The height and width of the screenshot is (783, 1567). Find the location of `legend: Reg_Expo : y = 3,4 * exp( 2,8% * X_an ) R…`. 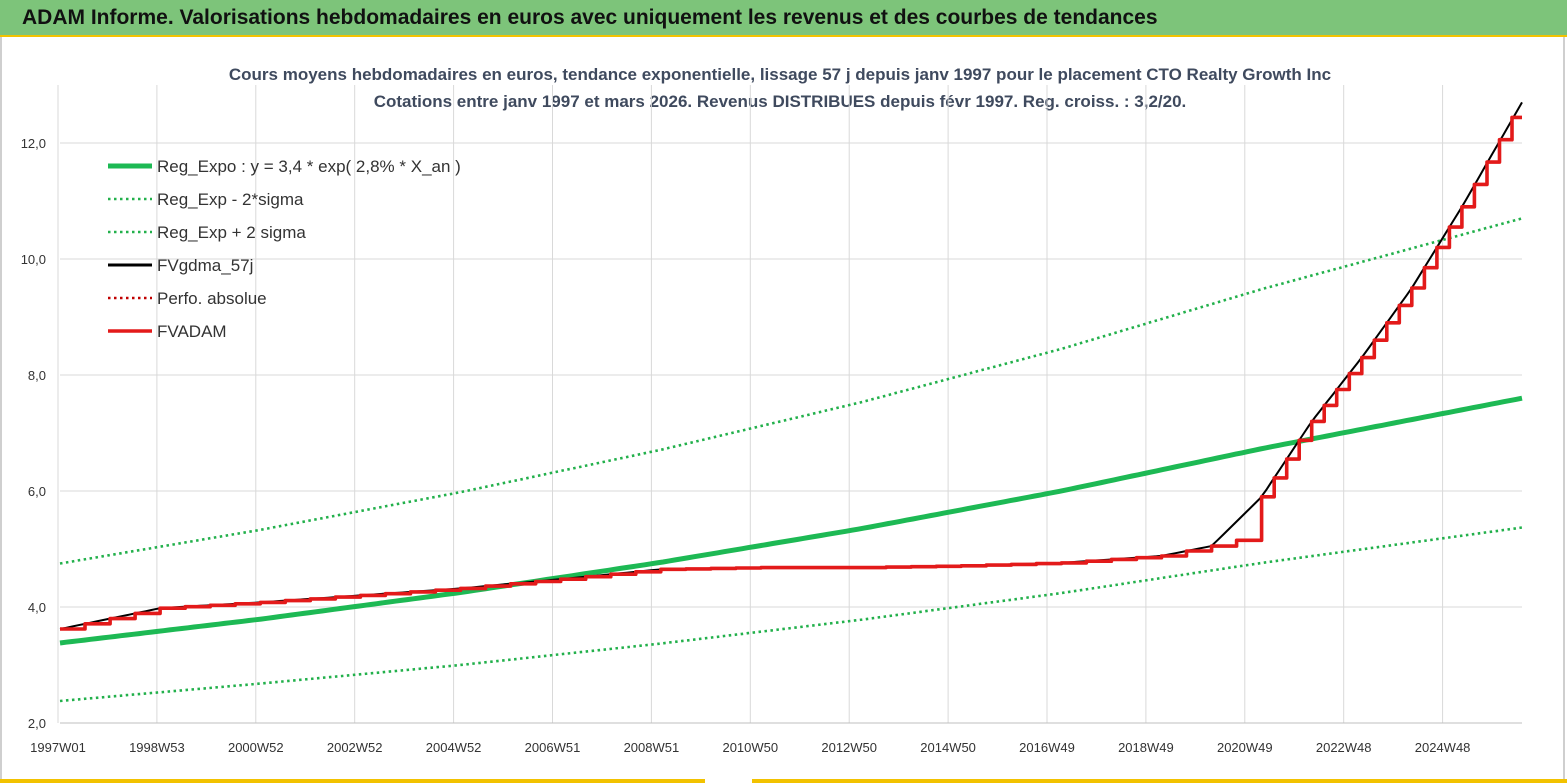

legend: Reg_Expo : y = 3,4 * exp( 2,8% * X_an ) R… is located at coordinates (284, 249).